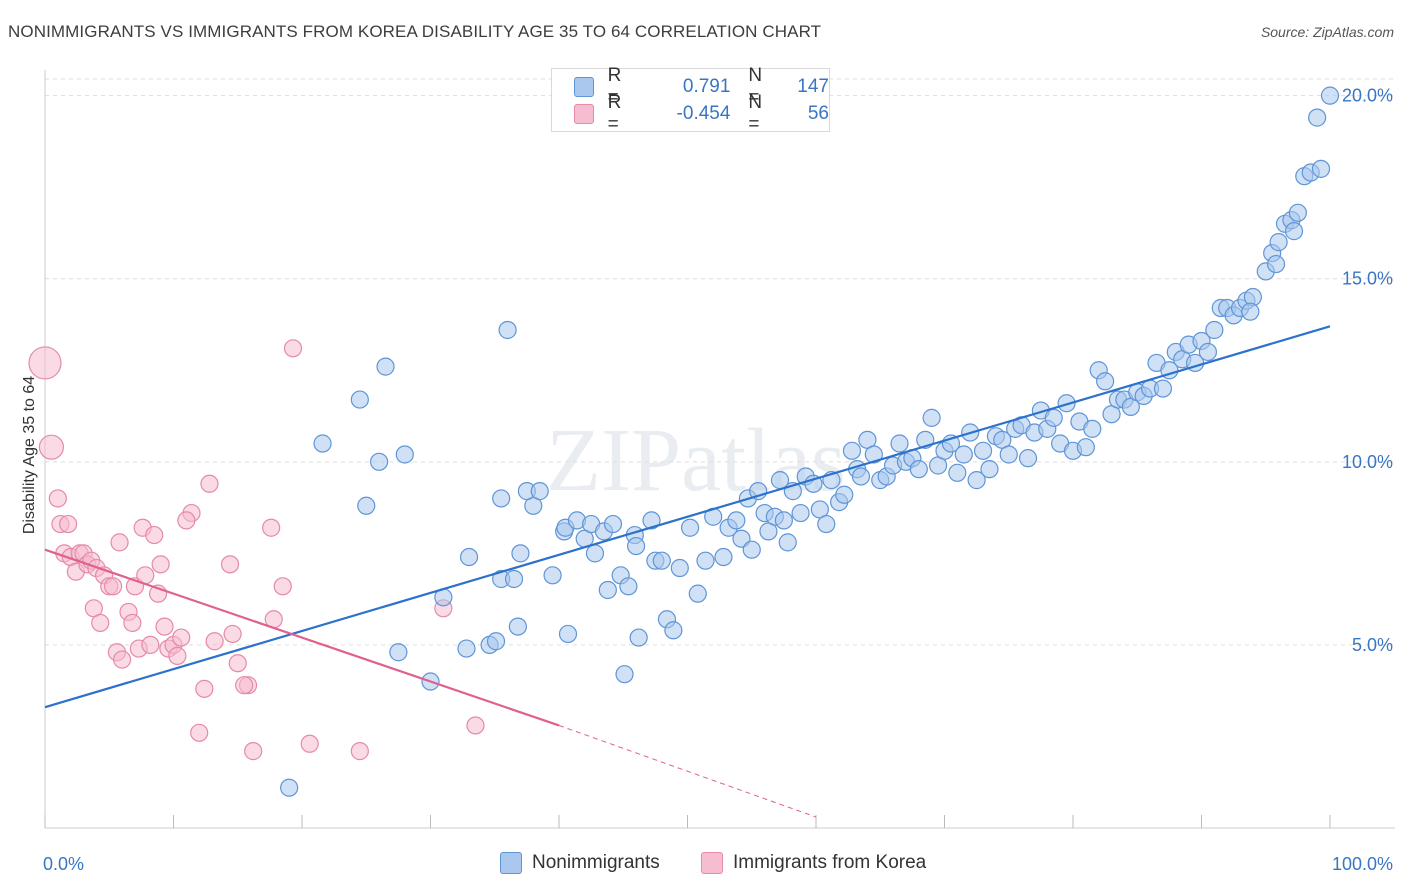 The height and width of the screenshot is (892, 1406). What do you see at coordinates (813, 86) in the screenshot?
I see `n-value: 147` at bounding box center [813, 86].